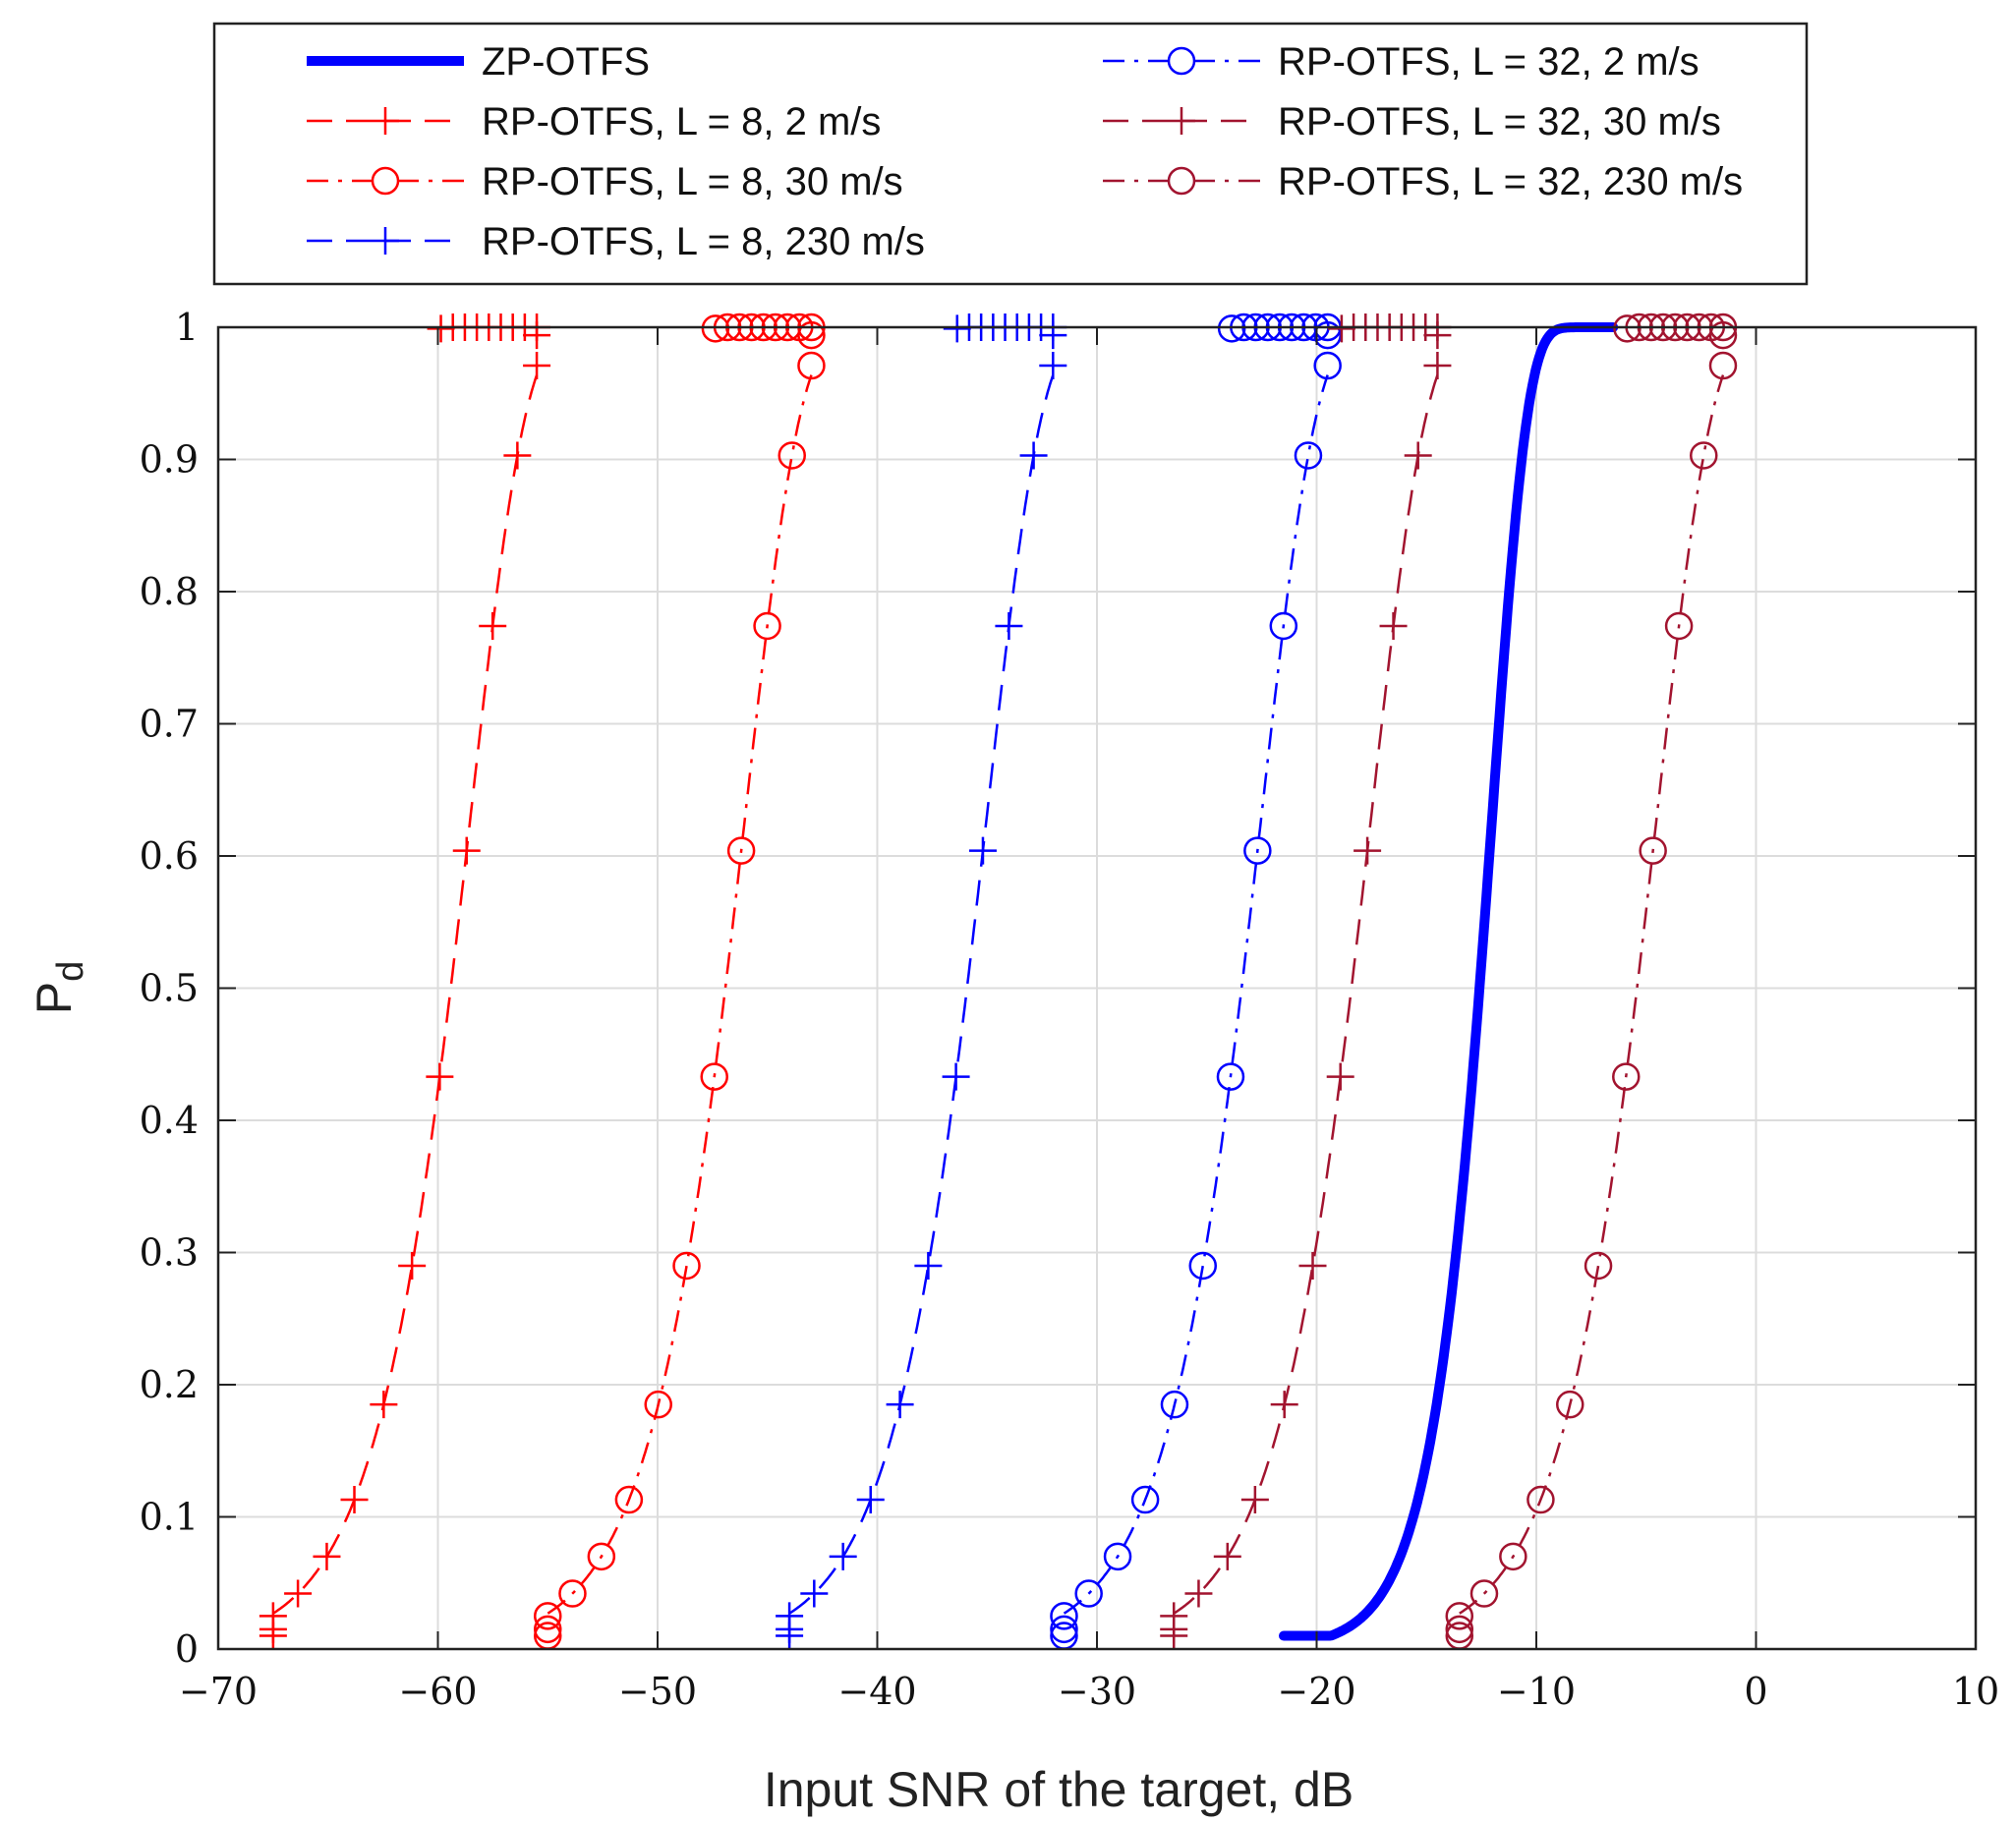 The height and width of the screenshot is (1823, 2016). I want to click on legend-entry-2: RP-OTFS, L = 8, 2 m/s, so click(594, 121).